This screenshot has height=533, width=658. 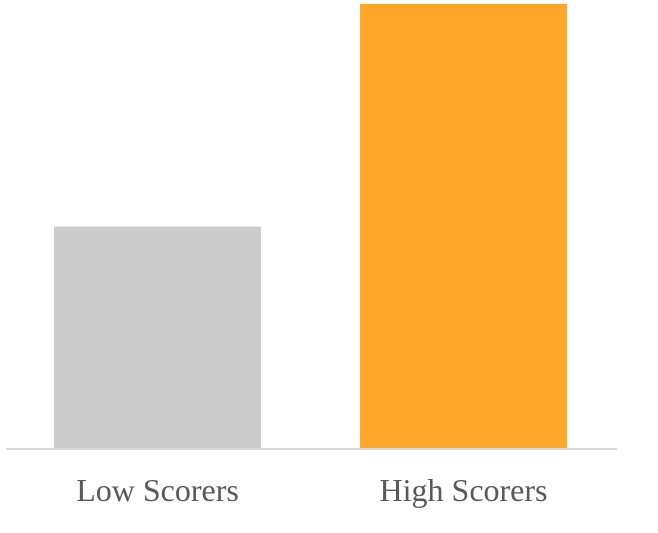 I want to click on x-tick-label-low-scorers: Low Scorers, so click(x=157, y=490).